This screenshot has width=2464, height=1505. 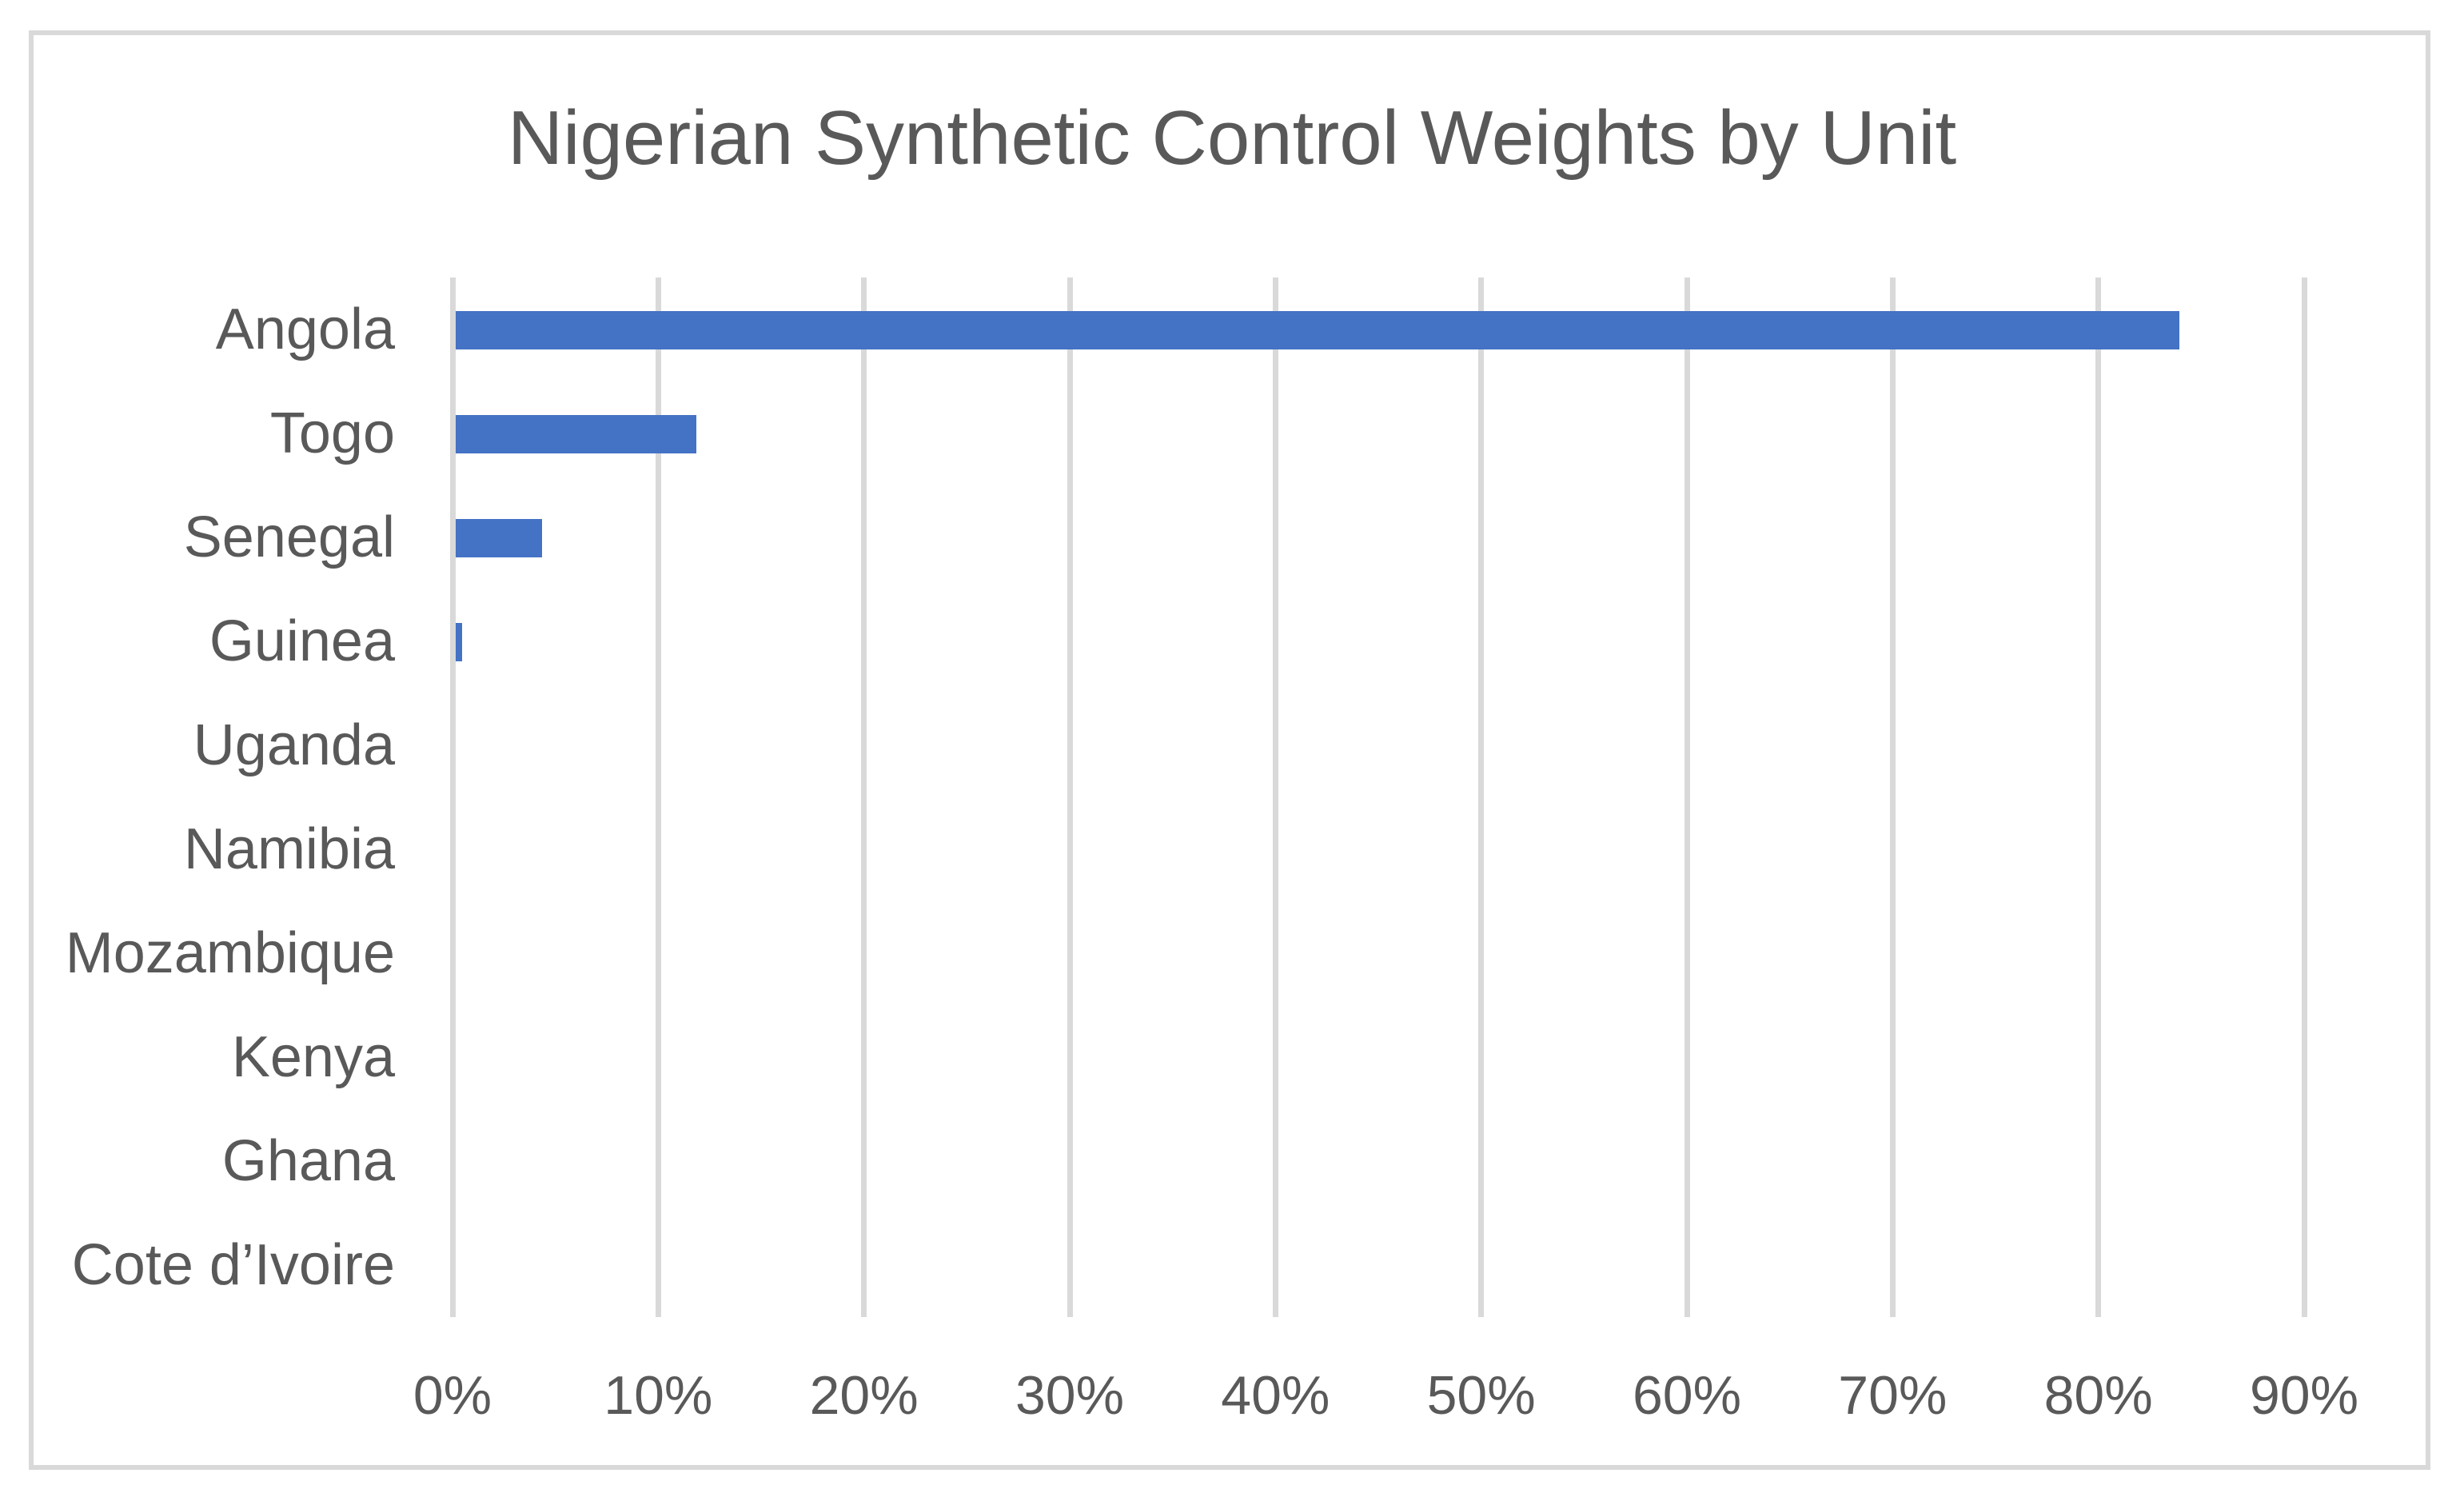 What do you see at coordinates (1481, 797) in the screenshot?
I see `gridline-50%` at bounding box center [1481, 797].